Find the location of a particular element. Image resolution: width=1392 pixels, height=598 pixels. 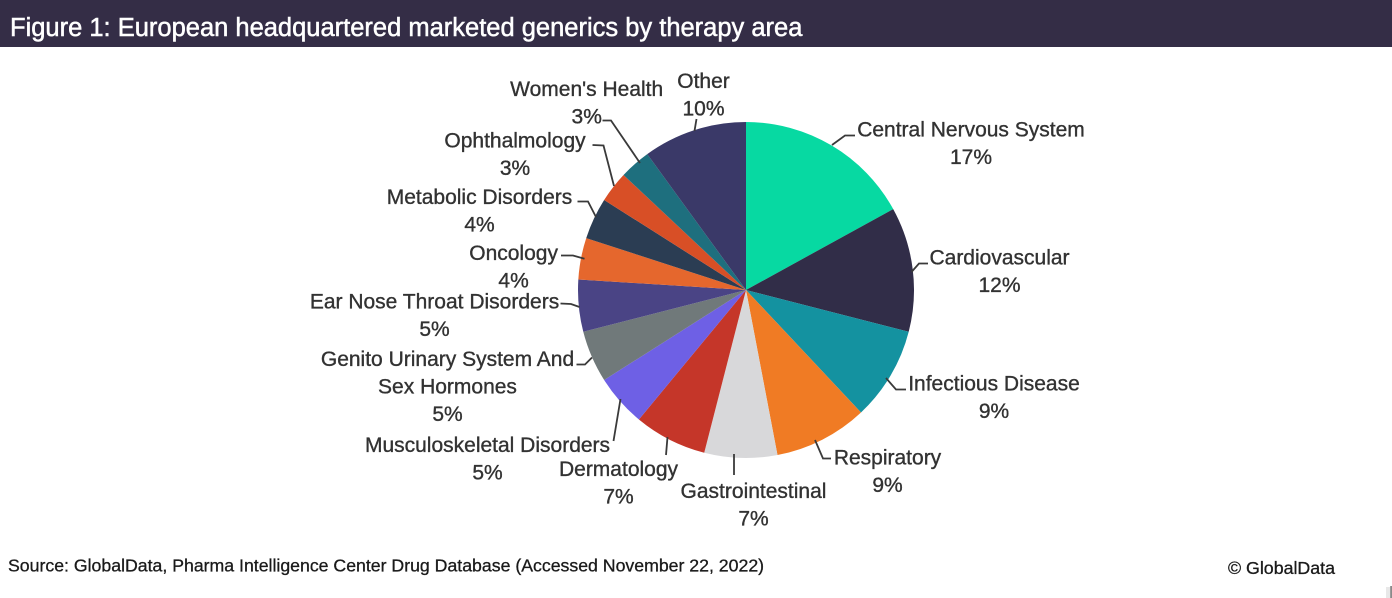

svg-text: Genito Urinary System And is located at coordinates (447, 359).